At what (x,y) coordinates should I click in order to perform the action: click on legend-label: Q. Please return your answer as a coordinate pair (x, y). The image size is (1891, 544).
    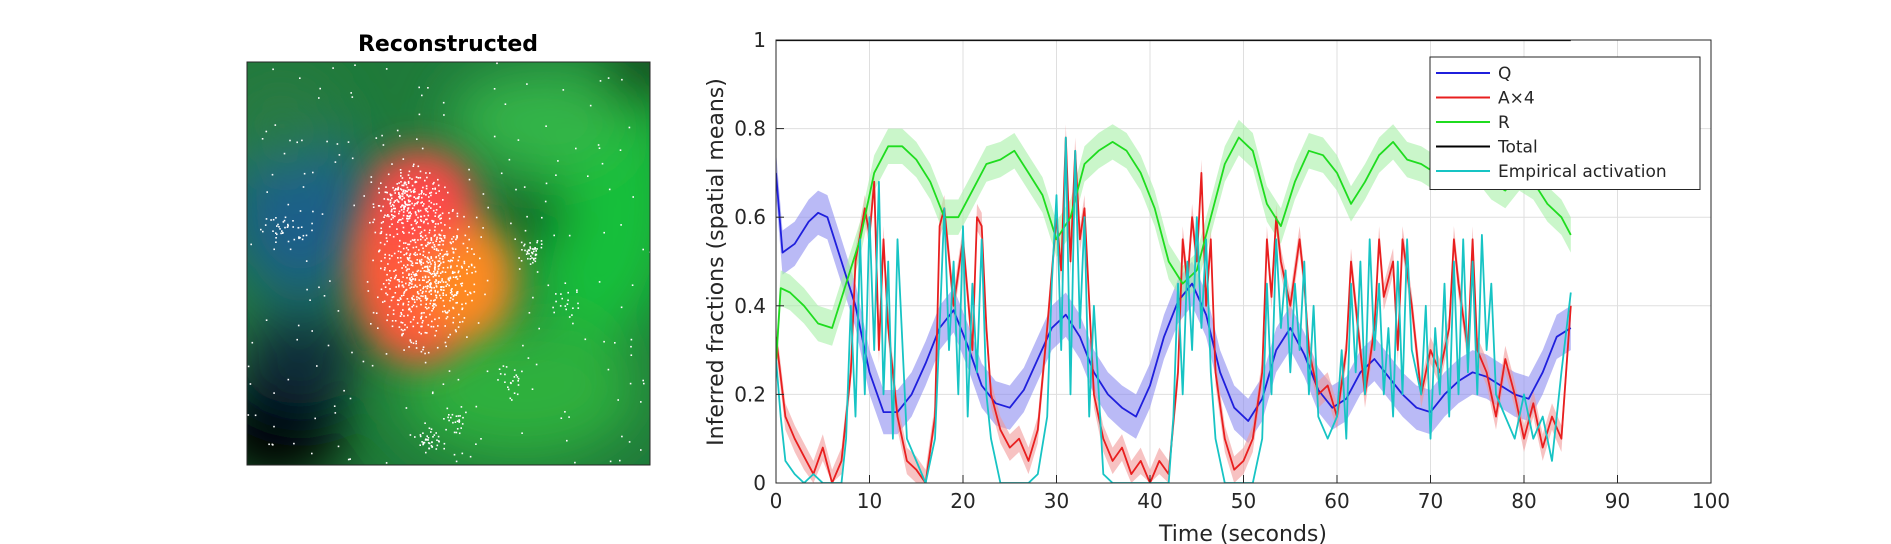
    Looking at the image, I should click on (1504, 74).